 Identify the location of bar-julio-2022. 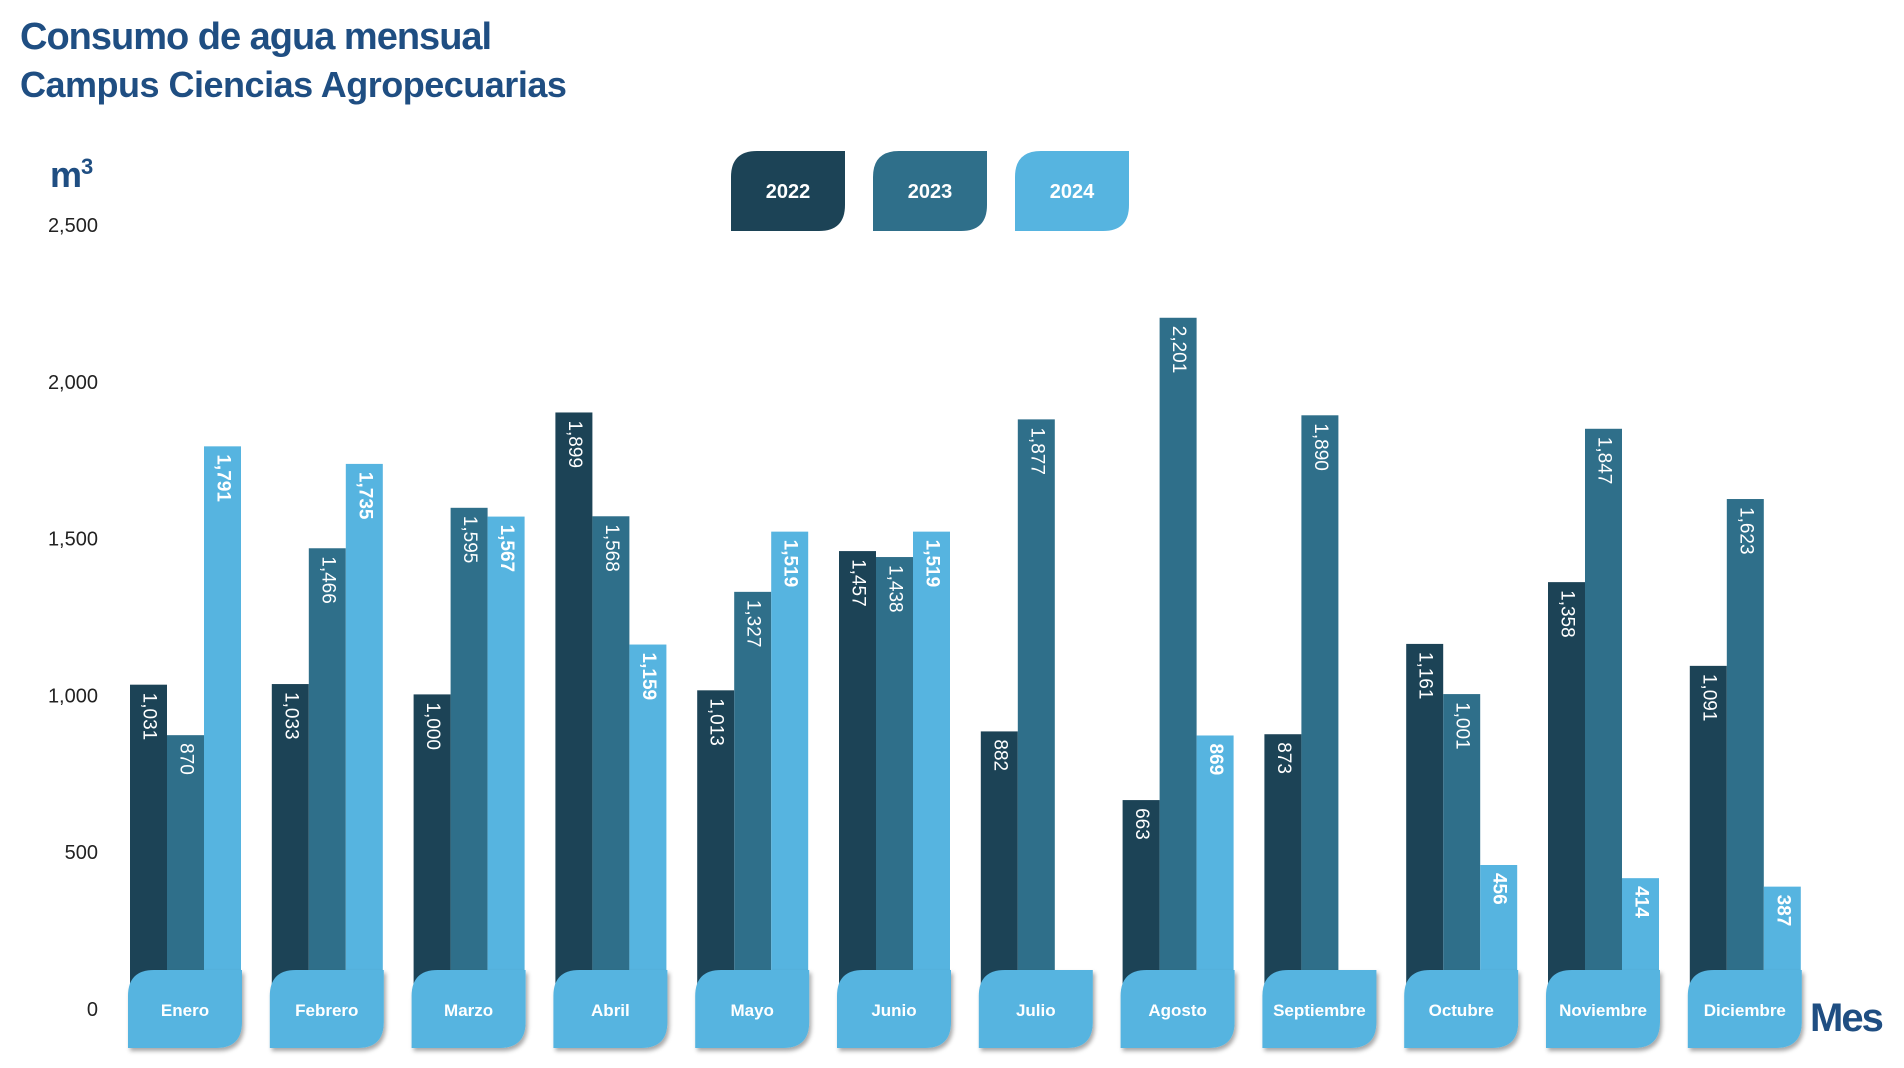
(999, 869).